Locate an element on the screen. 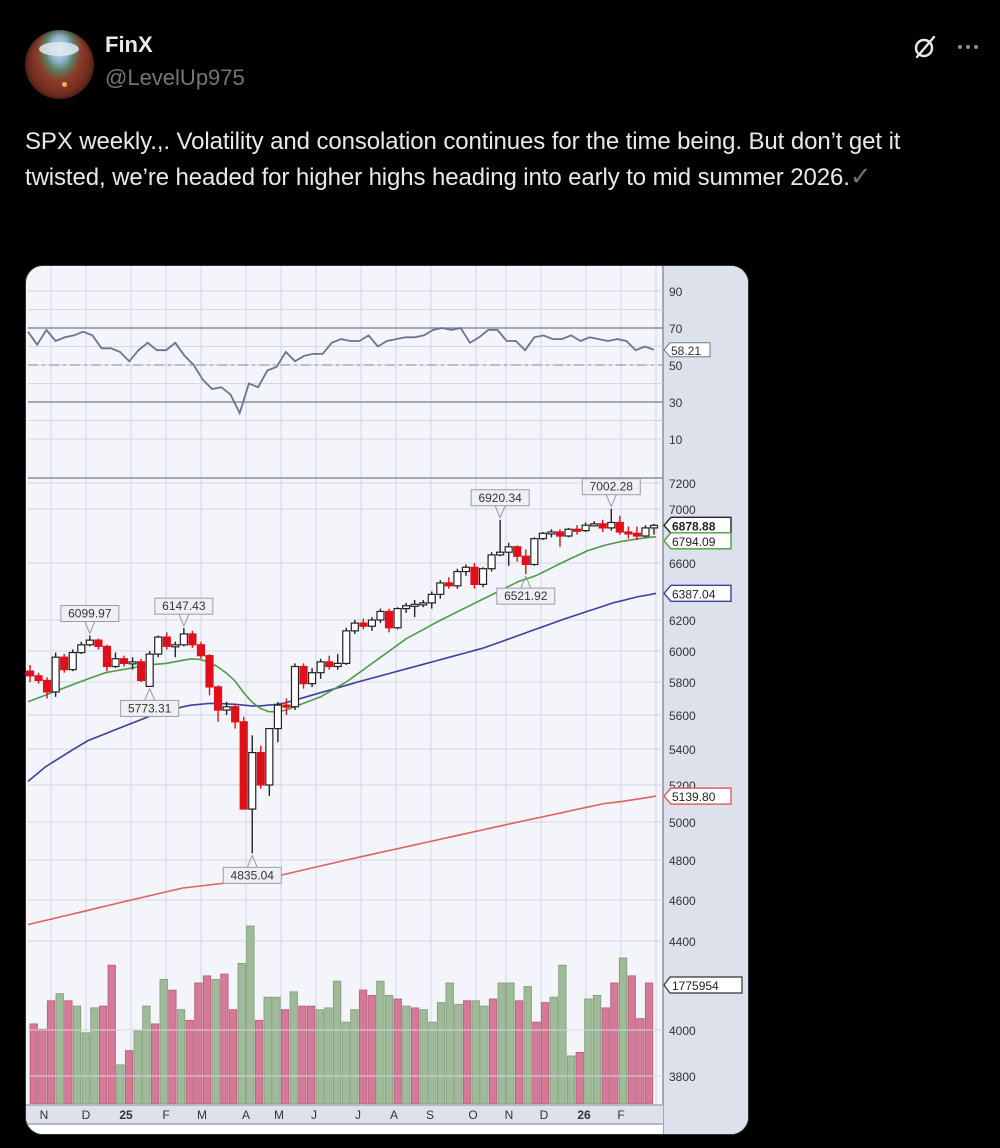 The height and width of the screenshot is (1148, 1000). svg-text: 5000 is located at coordinates (682, 823).